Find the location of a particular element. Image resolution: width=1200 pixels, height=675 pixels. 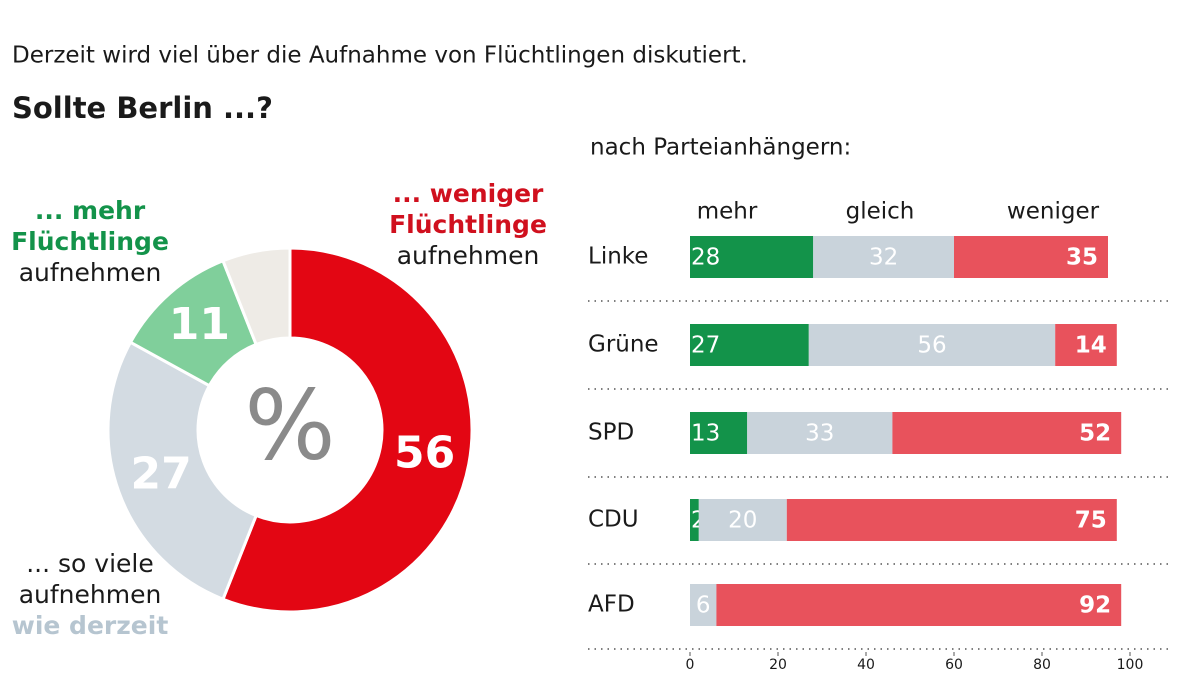

value-label: 32 is located at coordinates (883, 258).